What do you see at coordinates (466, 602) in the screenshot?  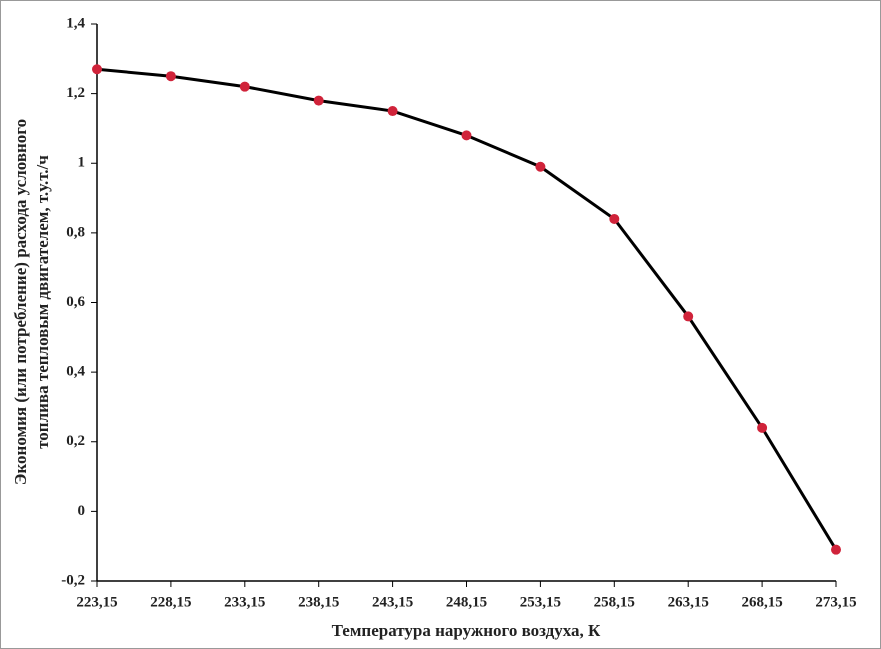 I see `x-tick-label: 248,15` at bounding box center [466, 602].